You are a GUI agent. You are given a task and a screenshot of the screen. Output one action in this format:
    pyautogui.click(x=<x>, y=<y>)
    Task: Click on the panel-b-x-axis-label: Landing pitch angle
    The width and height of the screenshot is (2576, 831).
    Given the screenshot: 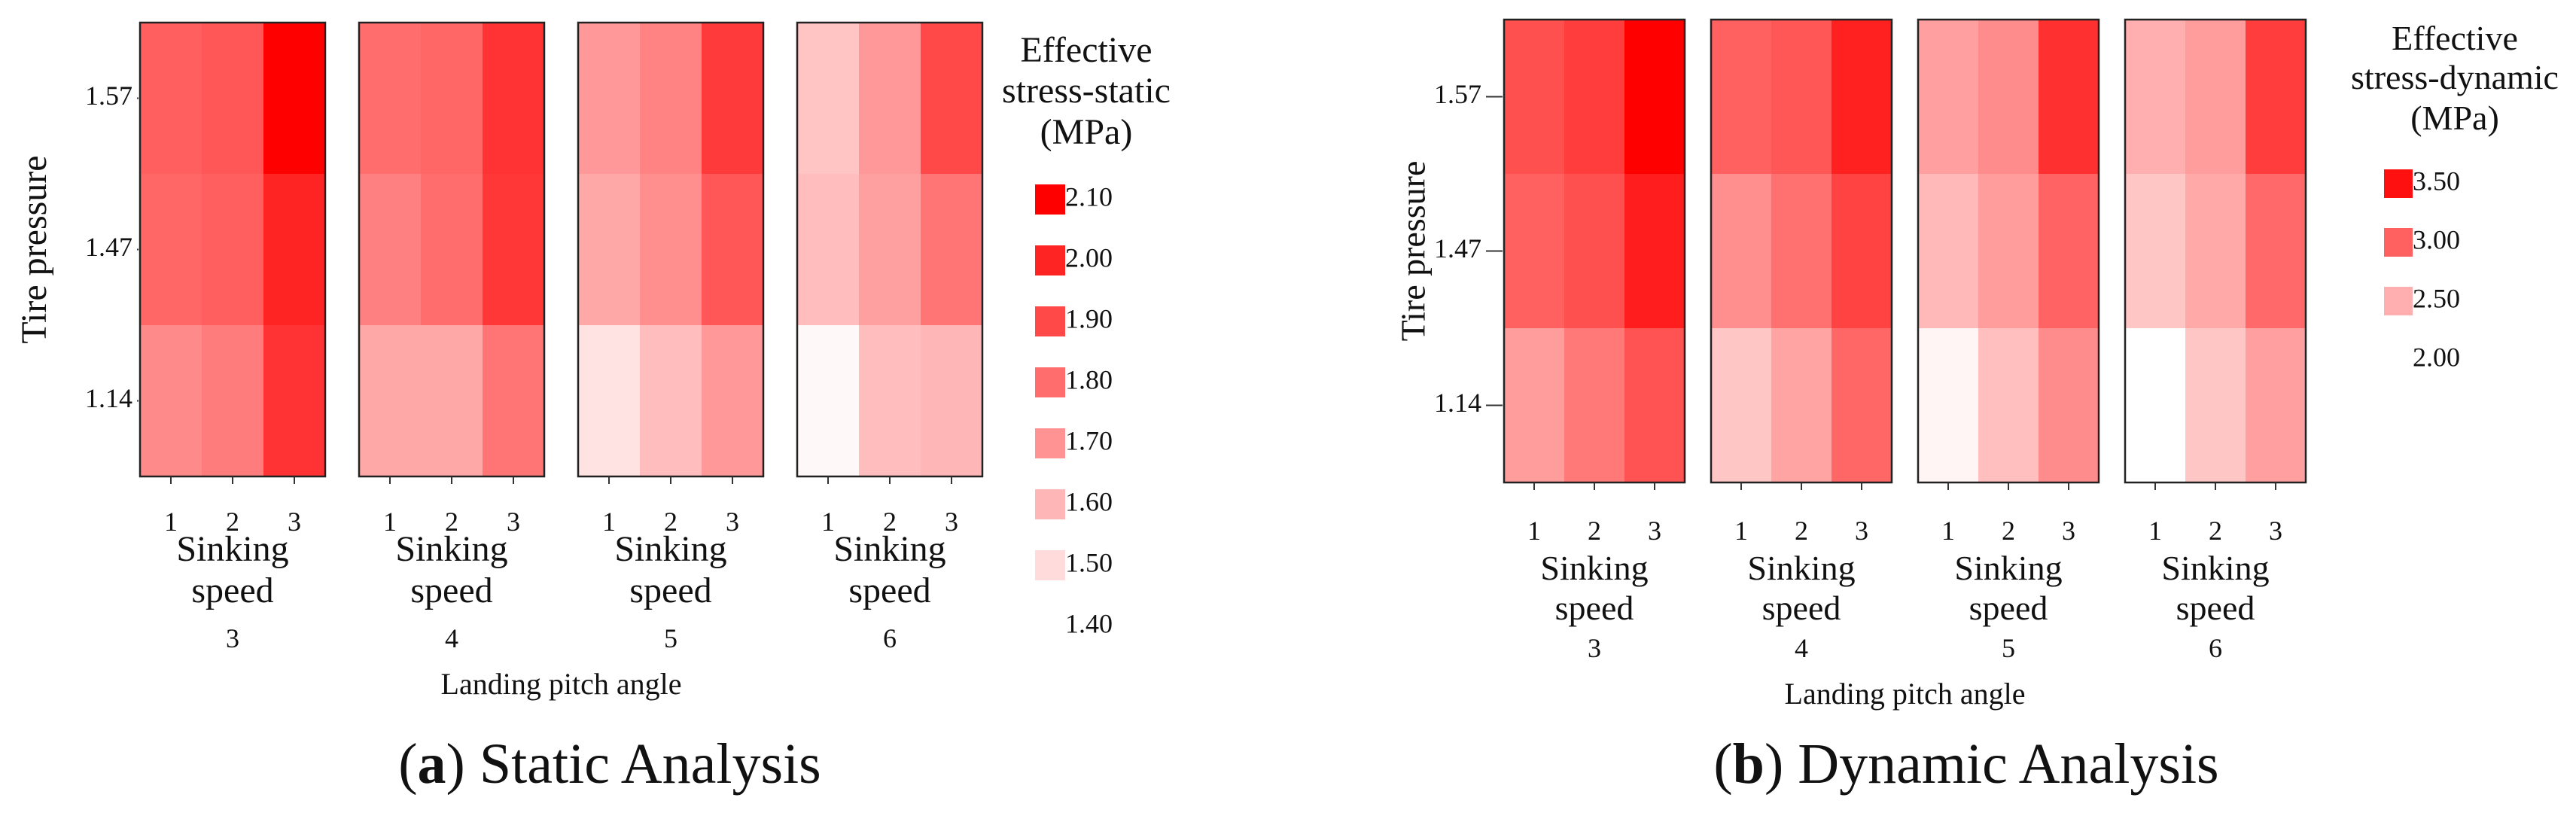 What is the action you would take?
    pyautogui.click(x=1905, y=694)
    